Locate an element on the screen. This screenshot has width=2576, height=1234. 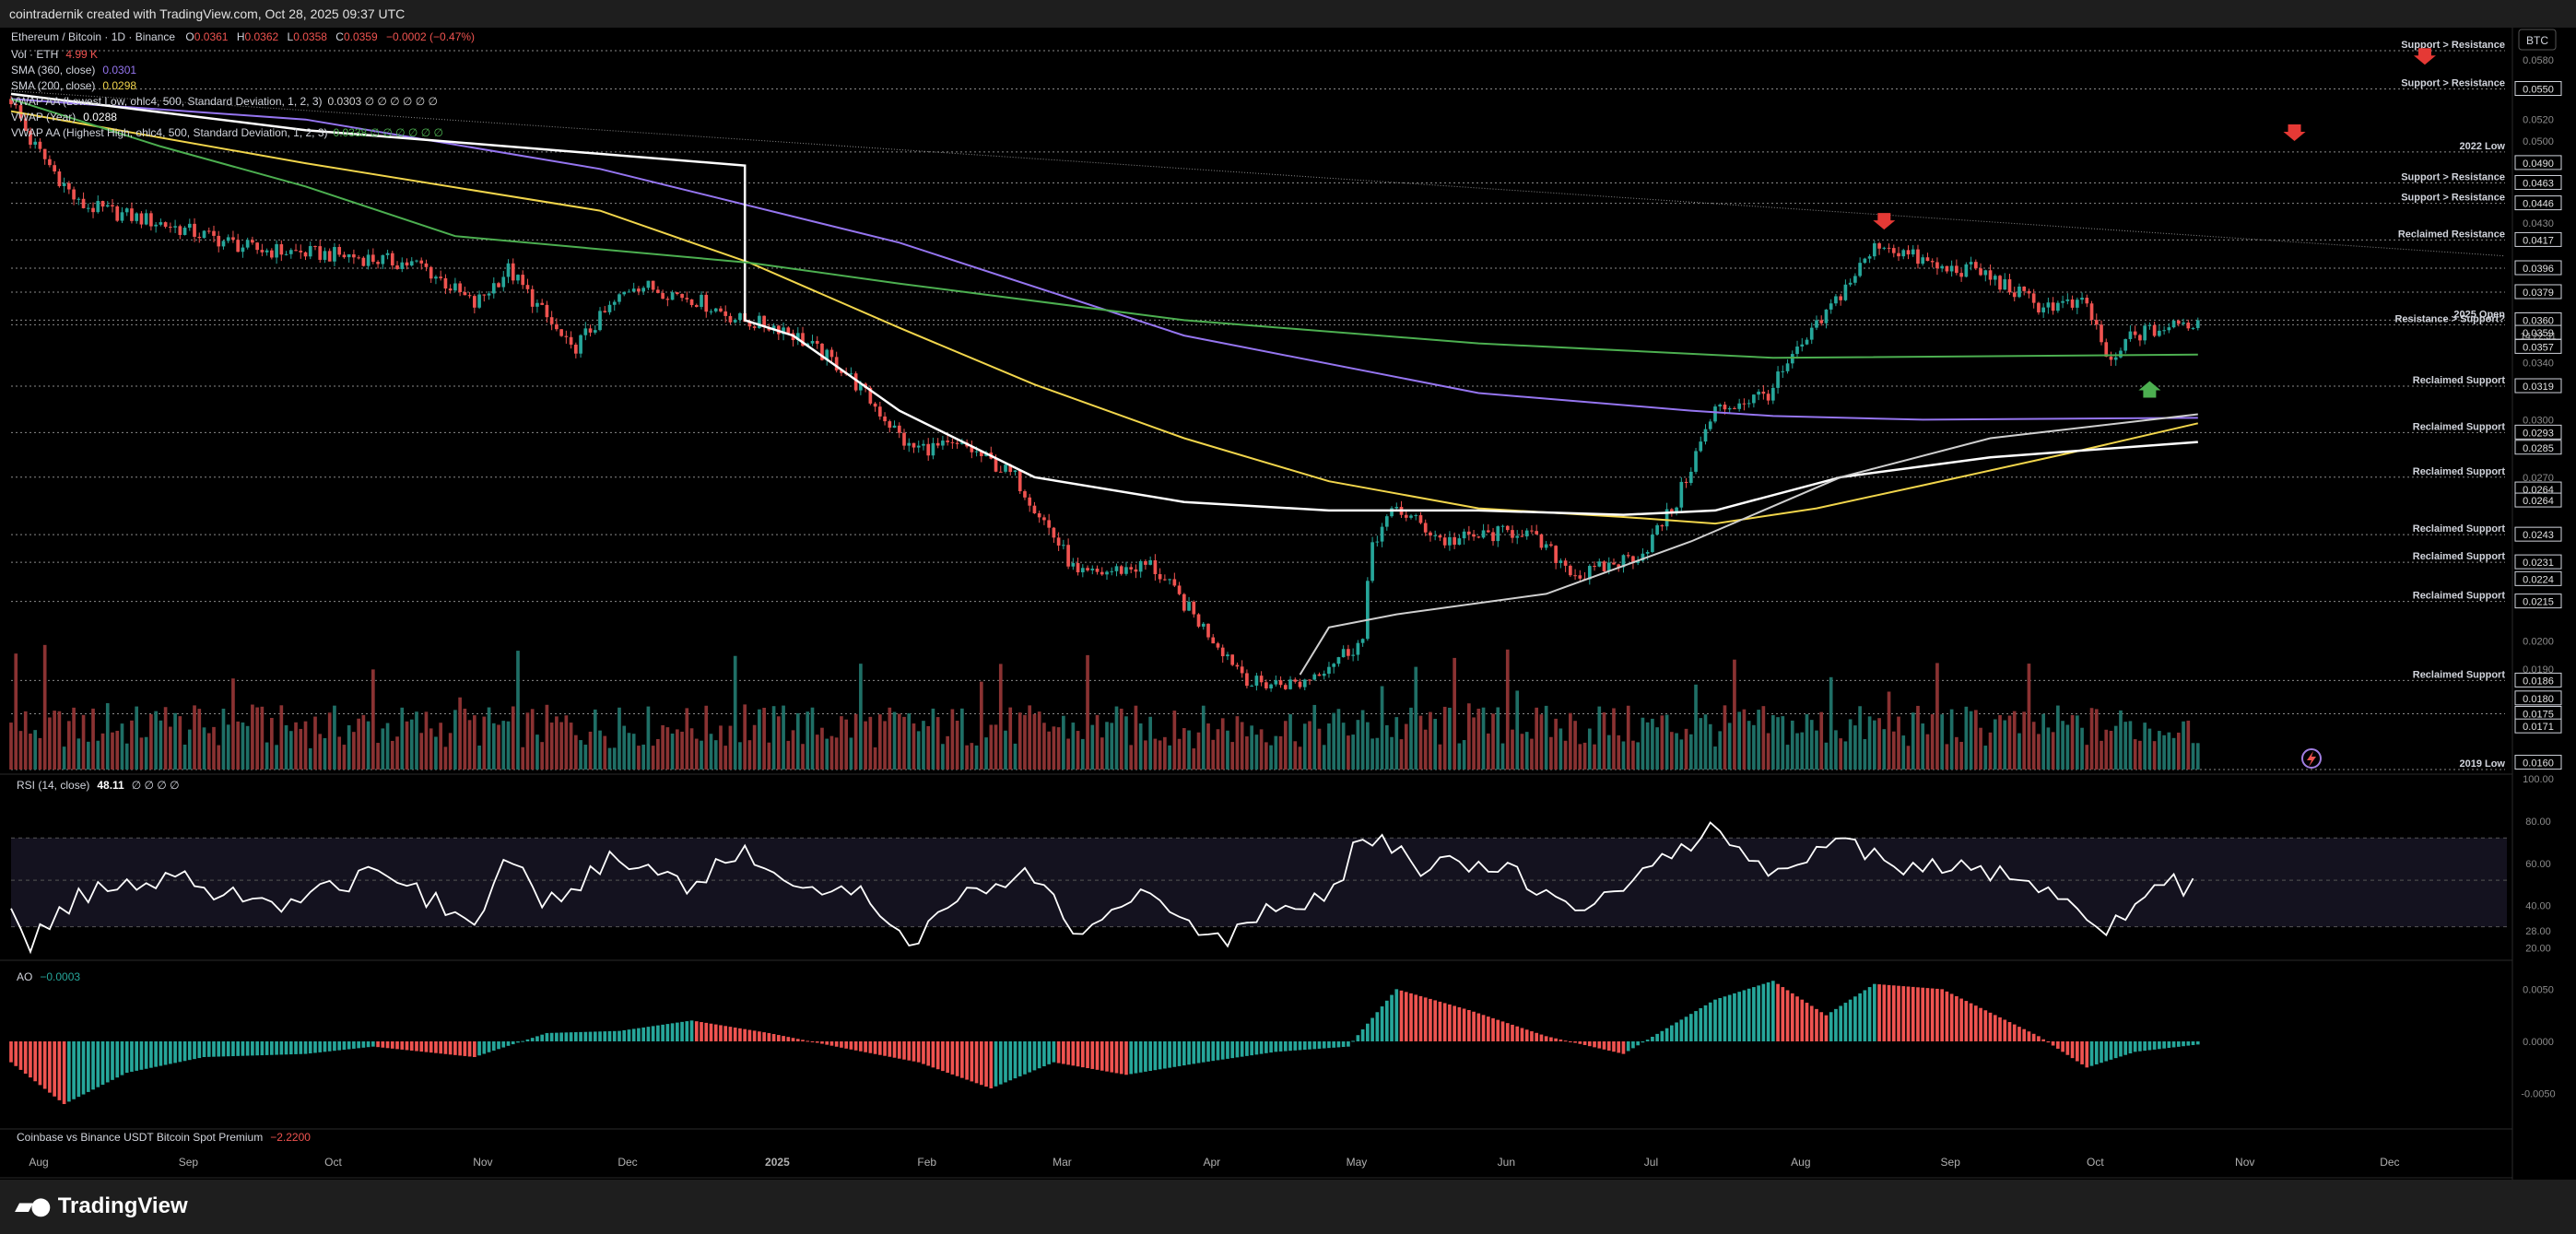
svg-text: BTC is located at coordinates (2537, 40).